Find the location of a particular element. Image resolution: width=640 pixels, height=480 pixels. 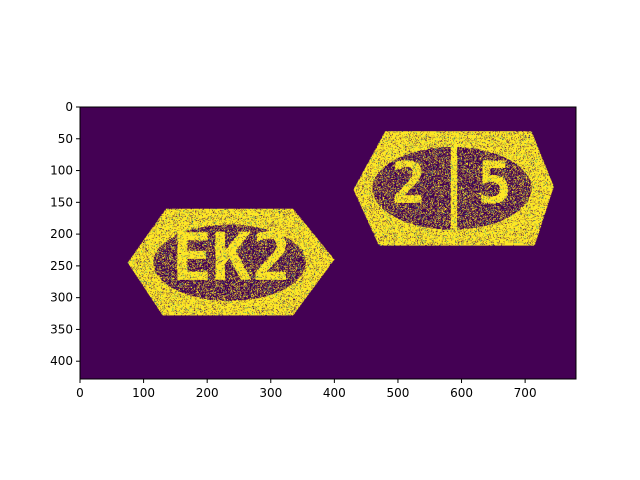

x-tick-label: 200 is located at coordinates (207, 393).